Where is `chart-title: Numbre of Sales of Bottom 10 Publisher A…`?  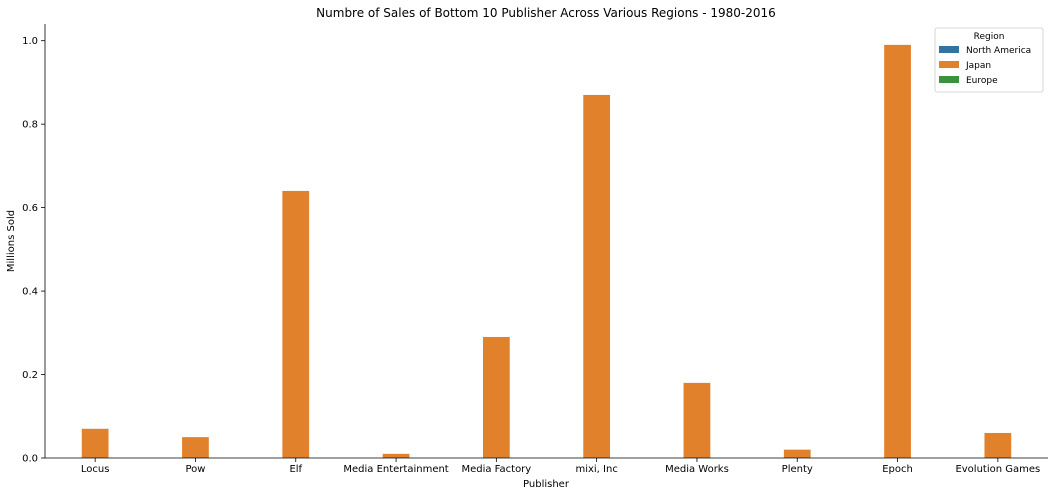 chart-title: Numbre of Sales of Bottom 10 Publisher A… is located at coordinates (546, 13).